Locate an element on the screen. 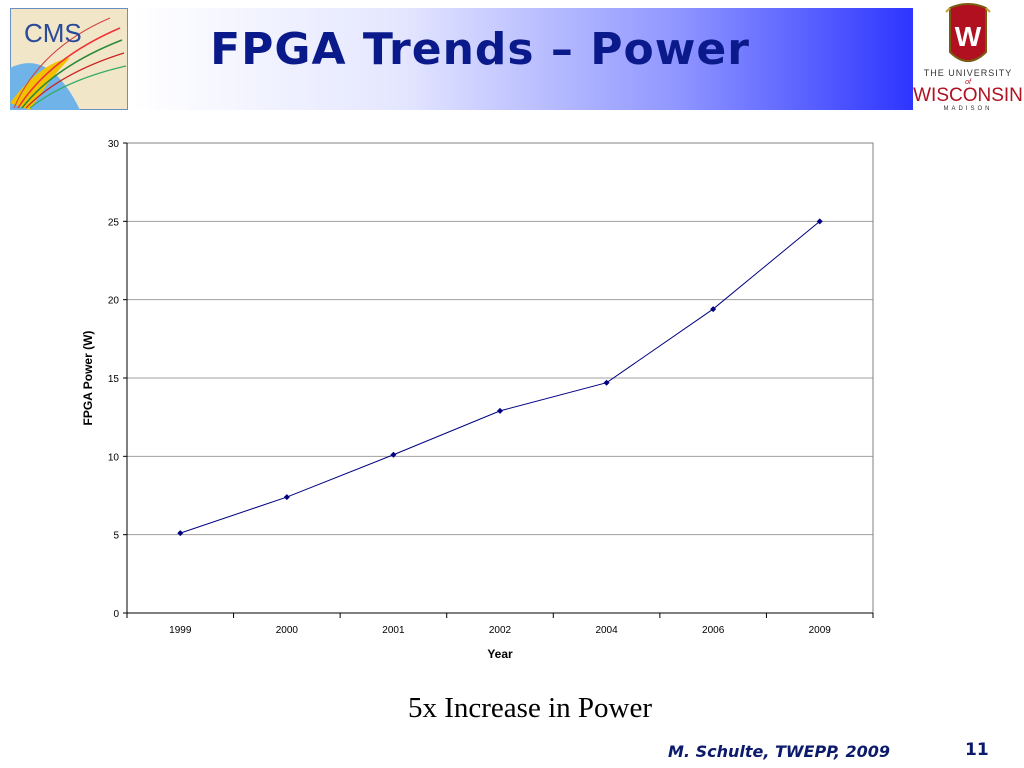 The height and width of the screenshot is (768, 1024). uw-crest-icon is located at coordinates (968, 32).